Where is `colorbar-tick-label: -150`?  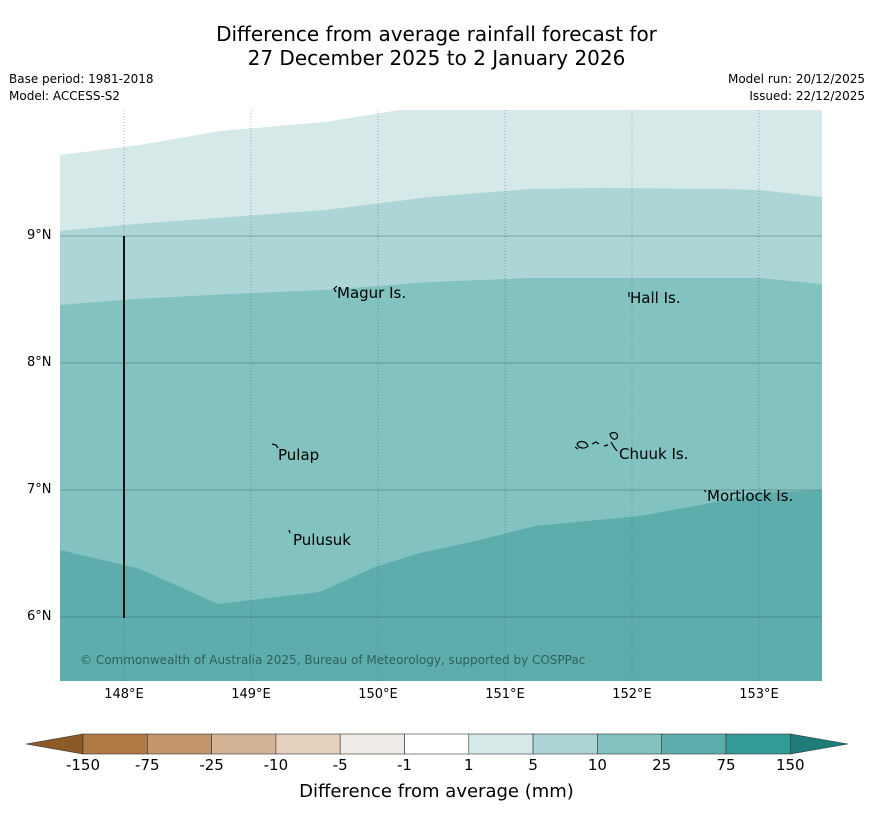 colorbar-tick-label: -150 is located at coordinates (83, 765).